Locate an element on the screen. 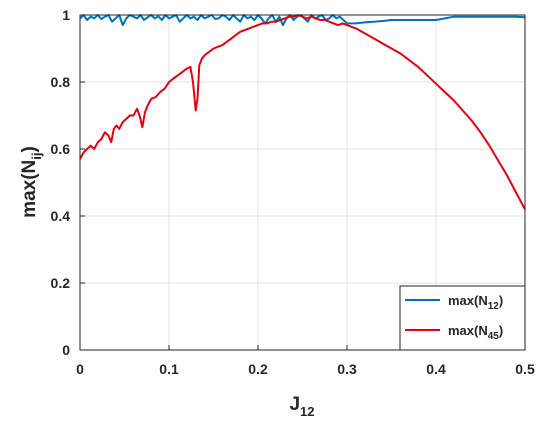 This screenshot has width=550, height=427. y-tick-label: 0.6 is located at coordinates (61, 149).